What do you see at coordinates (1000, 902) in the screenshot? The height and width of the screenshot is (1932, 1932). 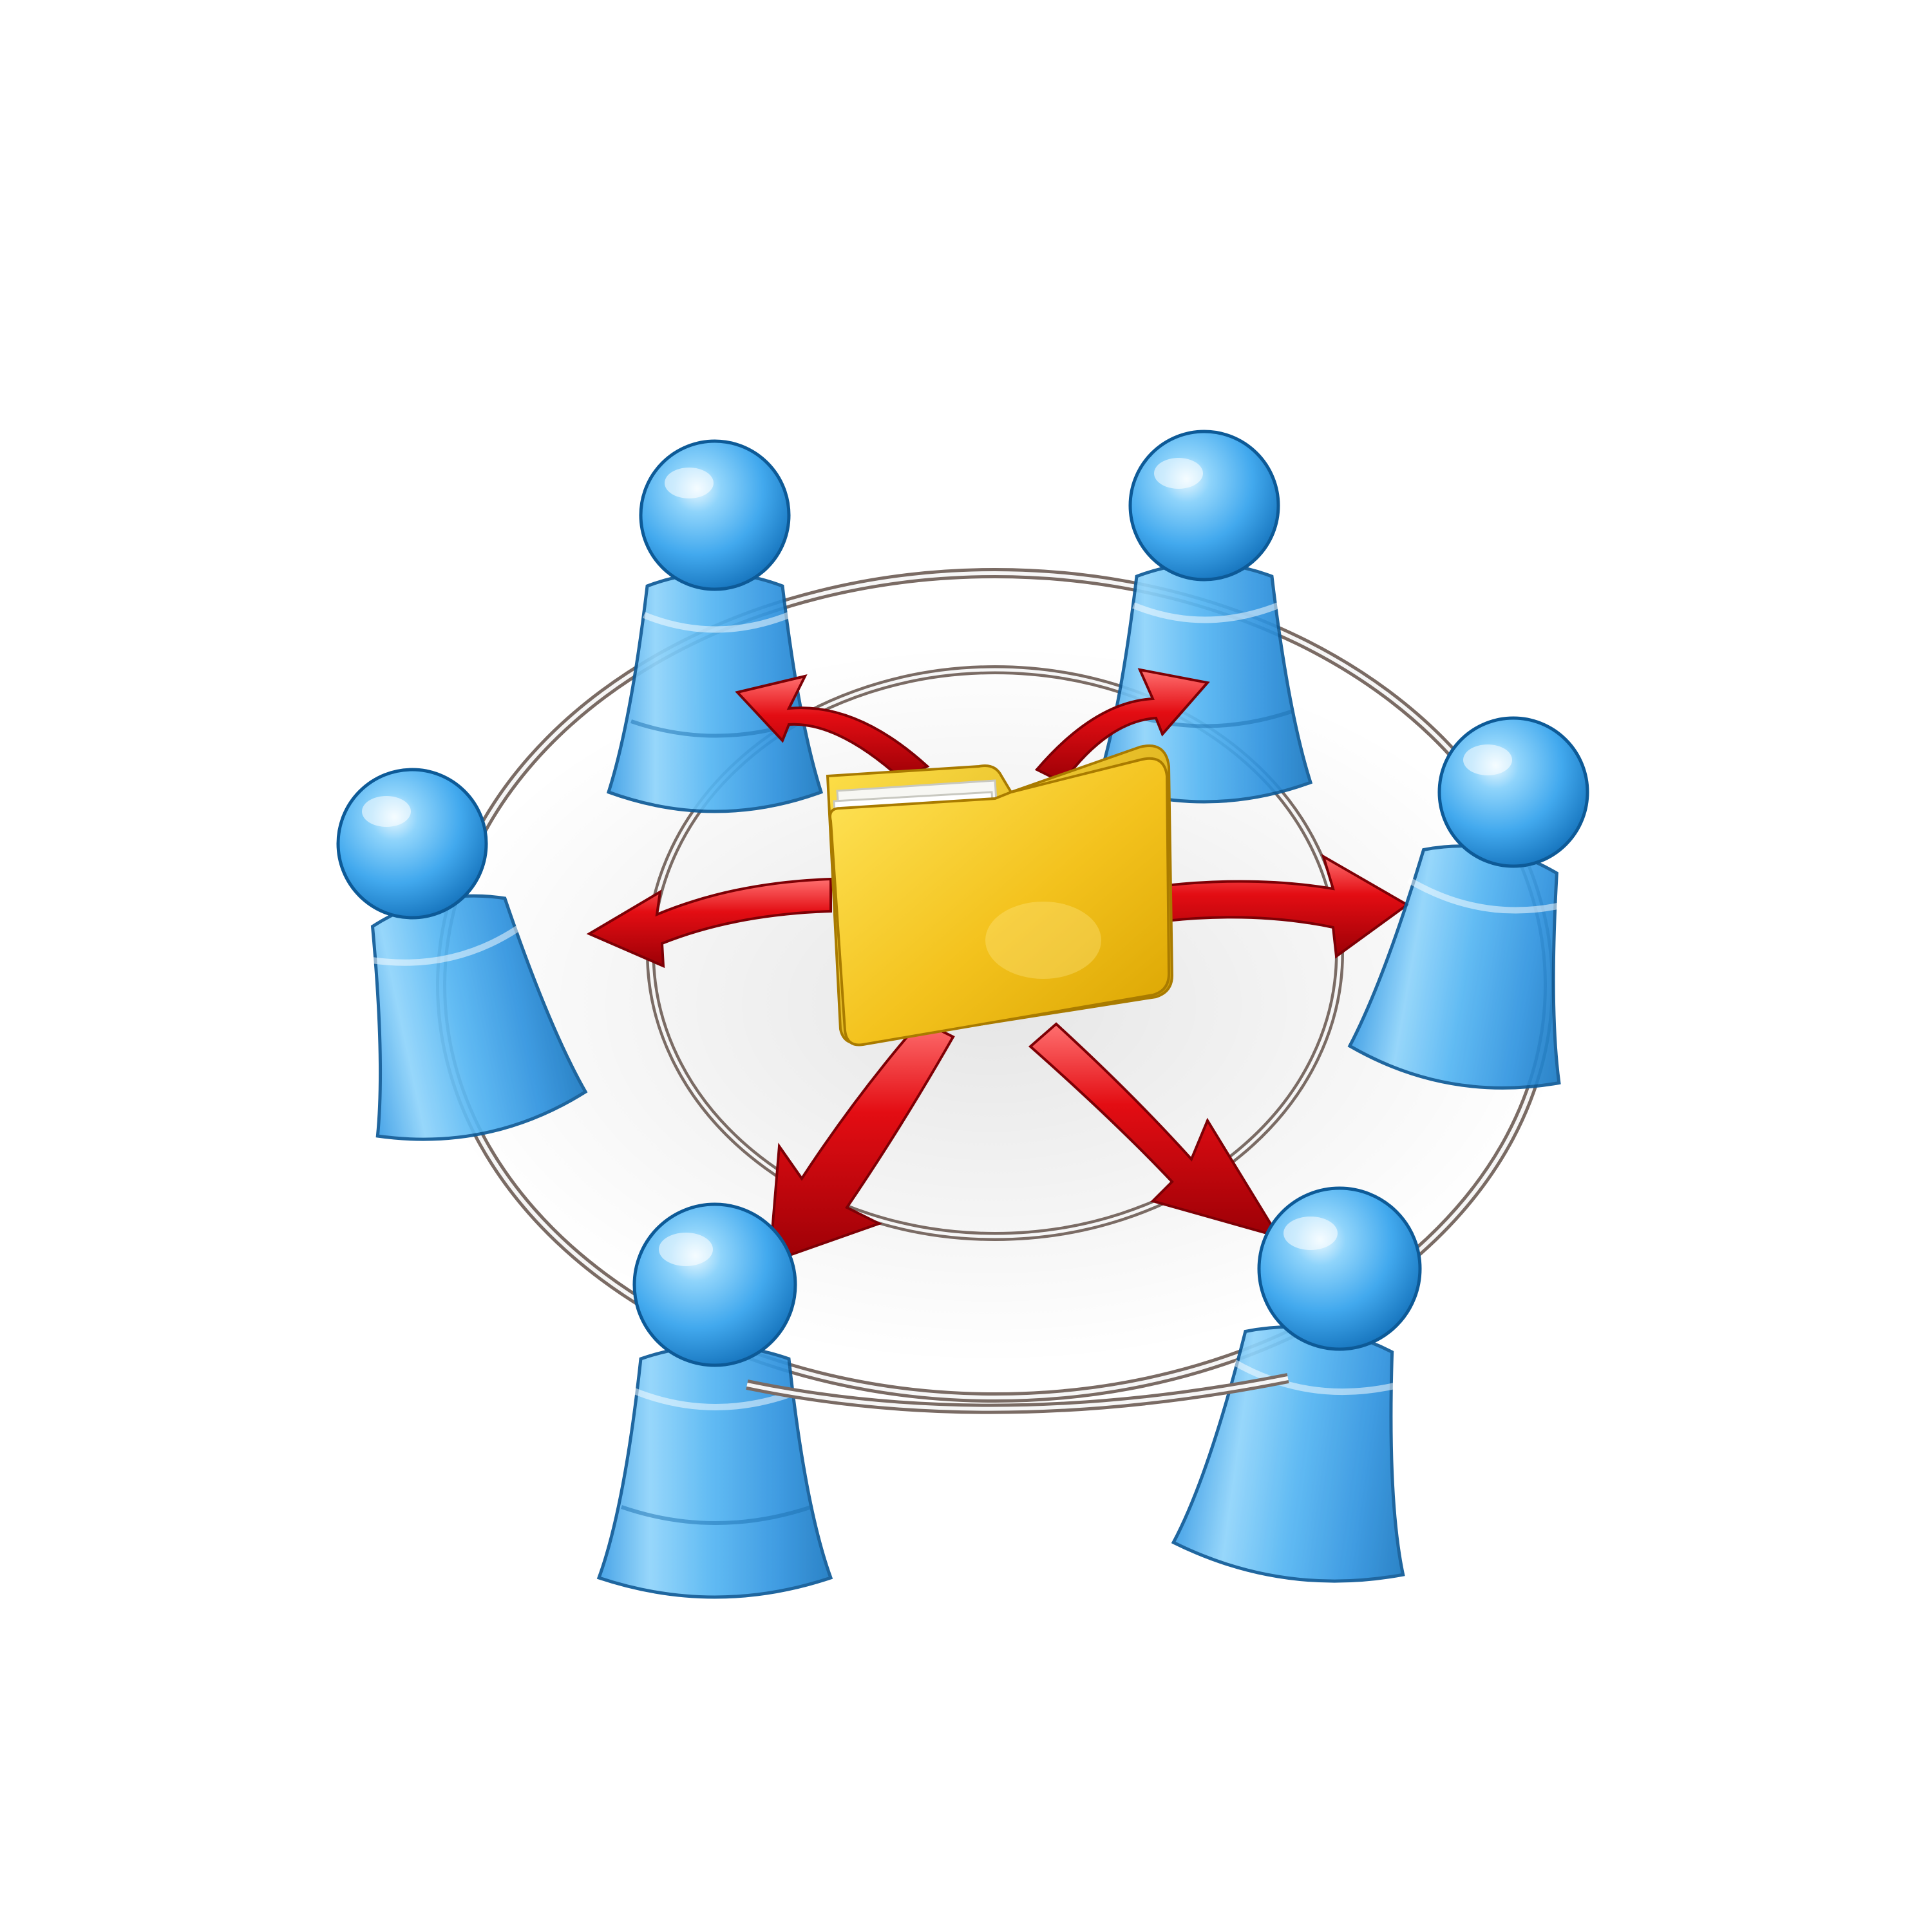 I see `folder-front` at bounding box center [1000, 902].